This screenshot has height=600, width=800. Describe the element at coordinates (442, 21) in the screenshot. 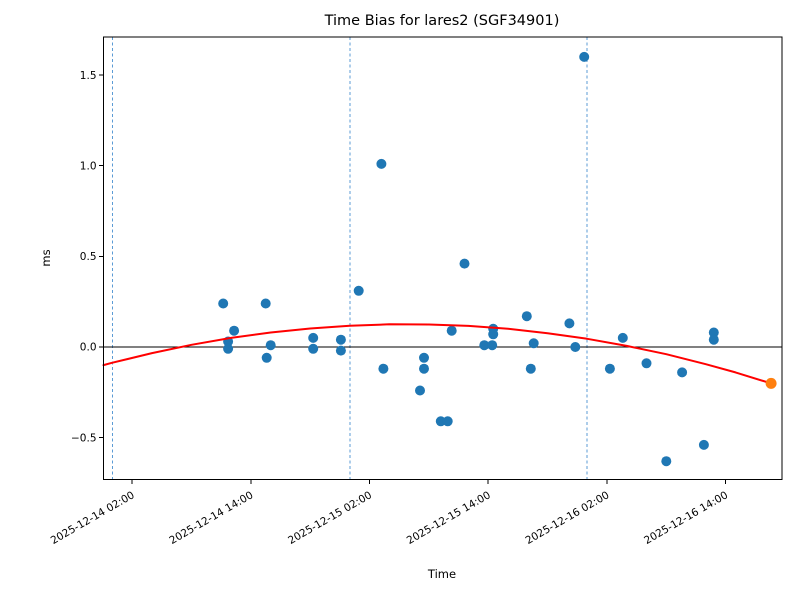

I see `chart-title: Time Bias for lares2 (SGF34901)` at that location.